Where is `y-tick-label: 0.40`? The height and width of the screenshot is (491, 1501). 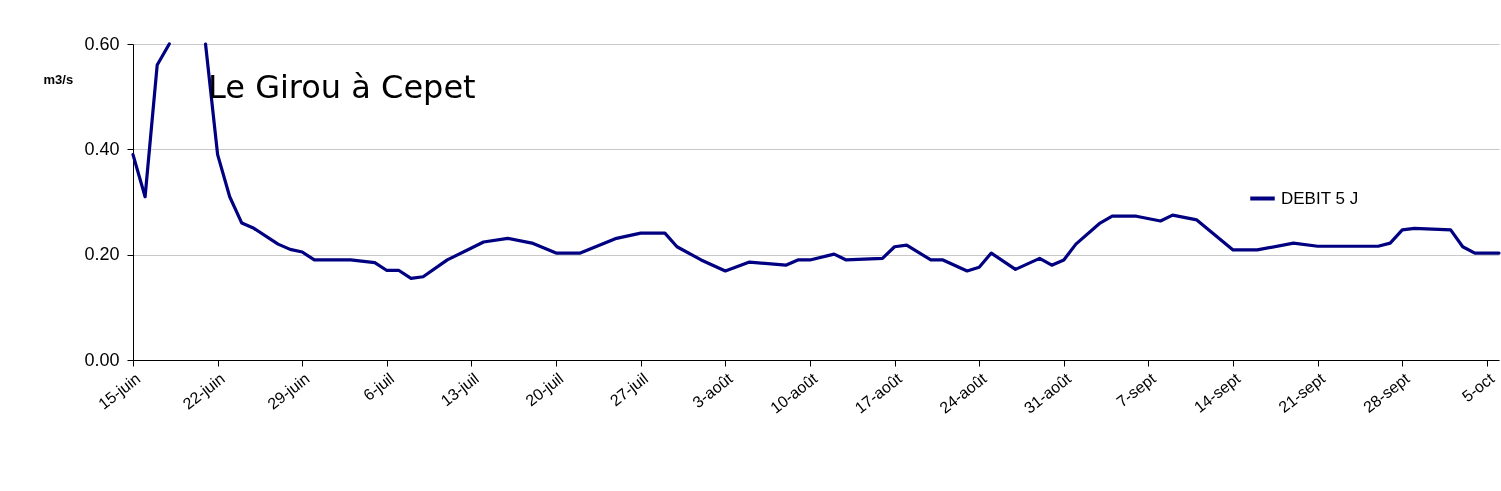
y-tick-label: 0.40 is located at coordinates (102, 148).